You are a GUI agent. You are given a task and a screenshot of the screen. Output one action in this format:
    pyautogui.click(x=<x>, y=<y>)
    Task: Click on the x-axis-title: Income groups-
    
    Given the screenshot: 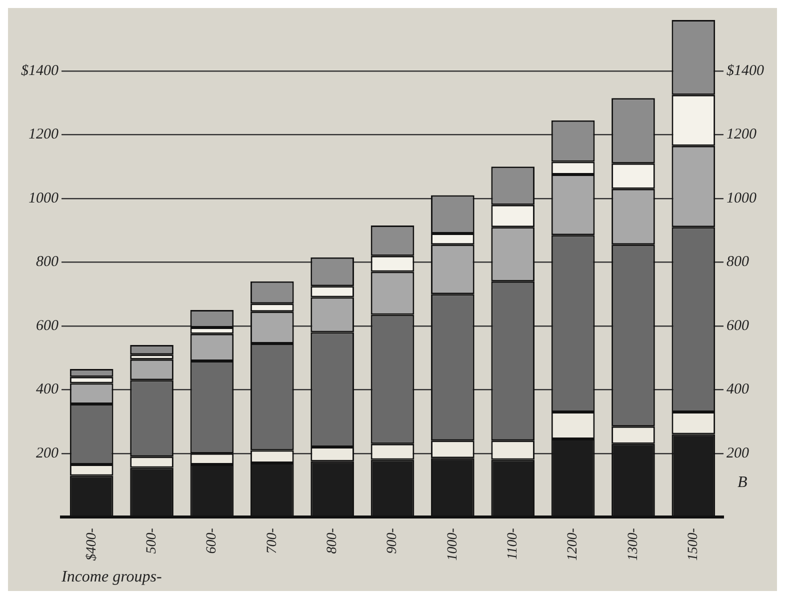 What is the action you would take?
    pyautogui.click(x=111, y=577)
    